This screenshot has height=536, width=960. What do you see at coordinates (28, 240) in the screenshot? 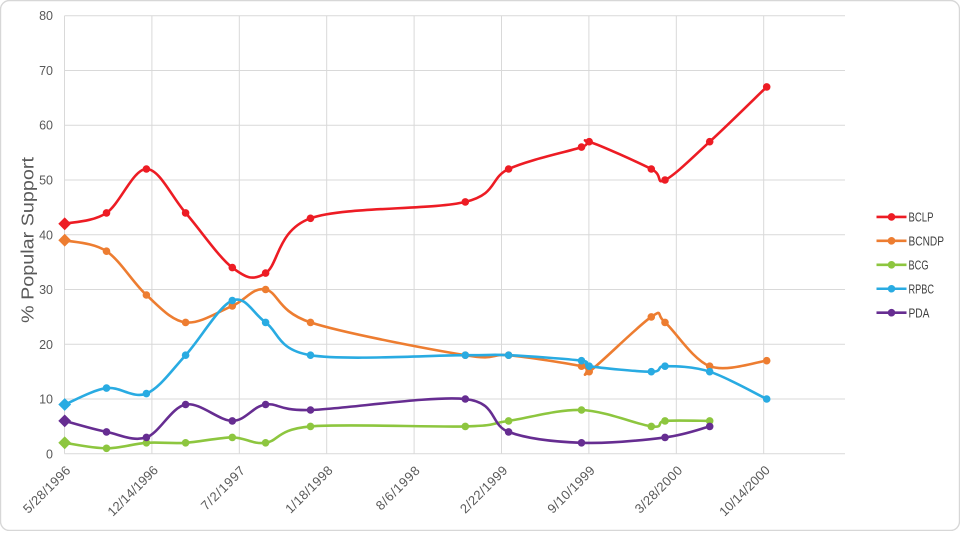
I see `svg-text: % Popular Support` at bounding box center [28, 240].